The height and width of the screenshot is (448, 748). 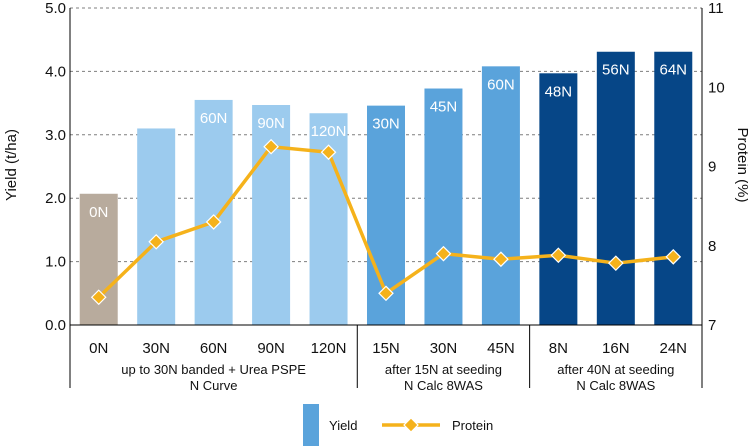 I want to click on x-axis-ticks: 0N 30N 60N 90N 120N 15N 30N 45N 8N 16N 24N, so click(x=388, y=348).